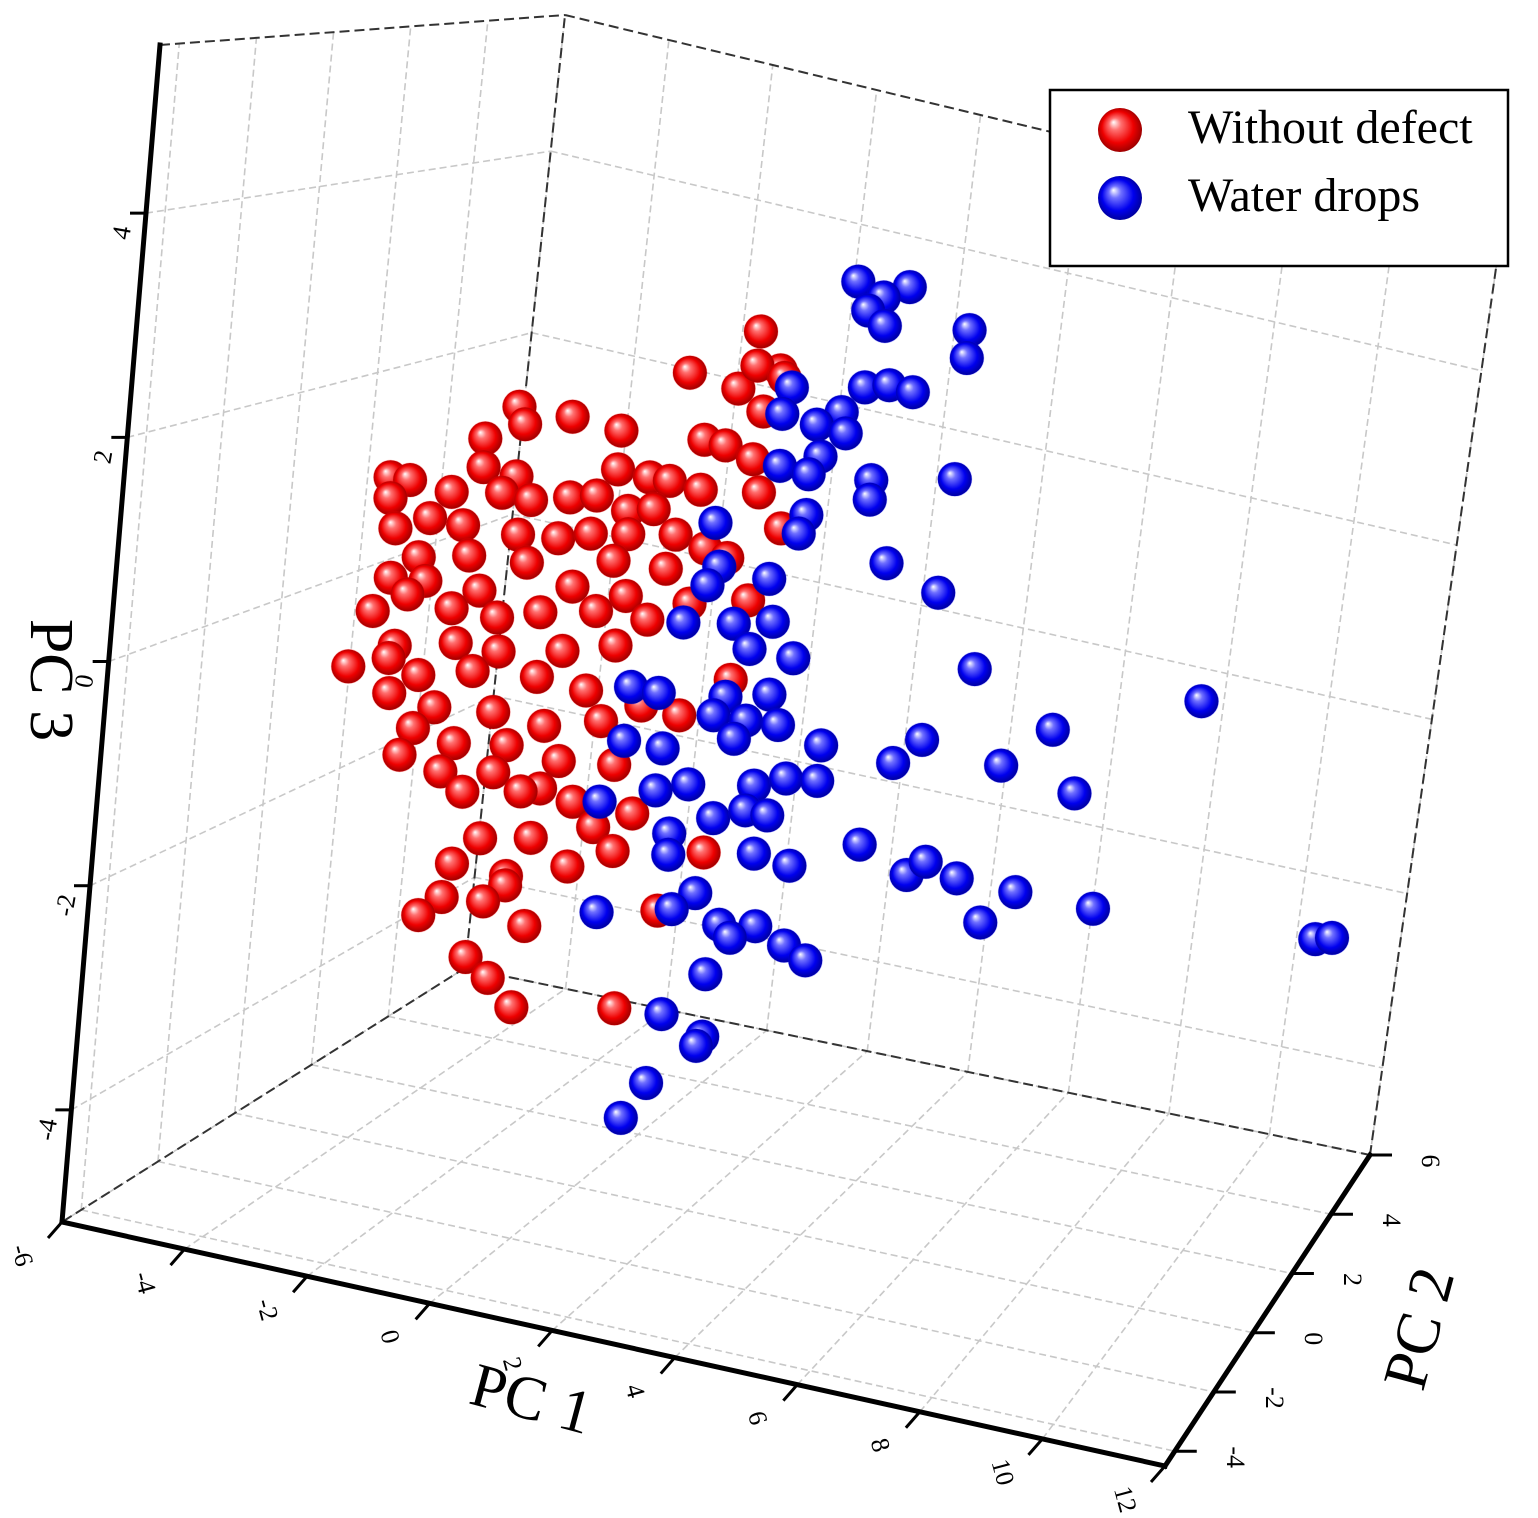 The height and width of the screenshot is (1518, 1538). I want to click on x-tick-label: 4, so click(635, 1391).